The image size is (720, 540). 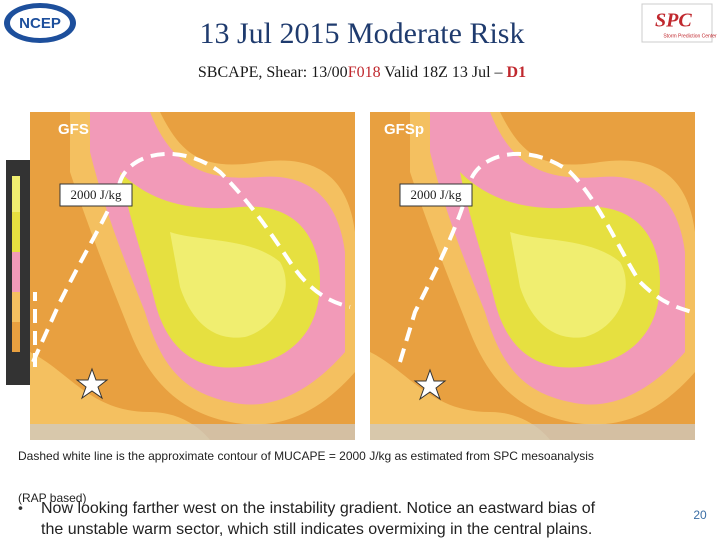 I want to click on subtitle-part: D1, so click(x=517, y=72).